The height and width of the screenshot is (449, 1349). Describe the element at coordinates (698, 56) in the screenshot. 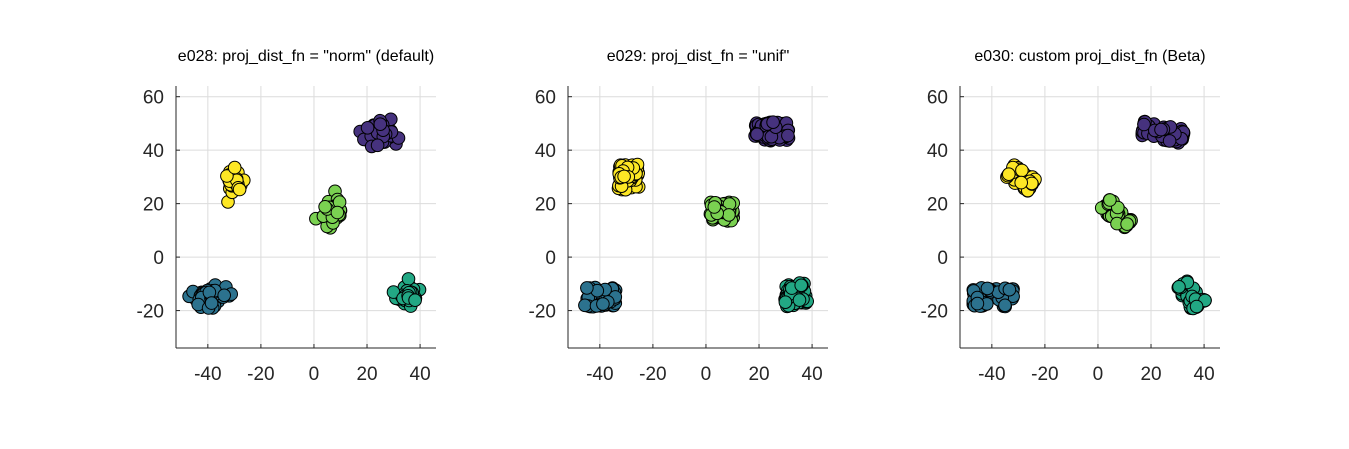

I see `chart-title: e029: proj_dist_fn = "unif"` at that location.